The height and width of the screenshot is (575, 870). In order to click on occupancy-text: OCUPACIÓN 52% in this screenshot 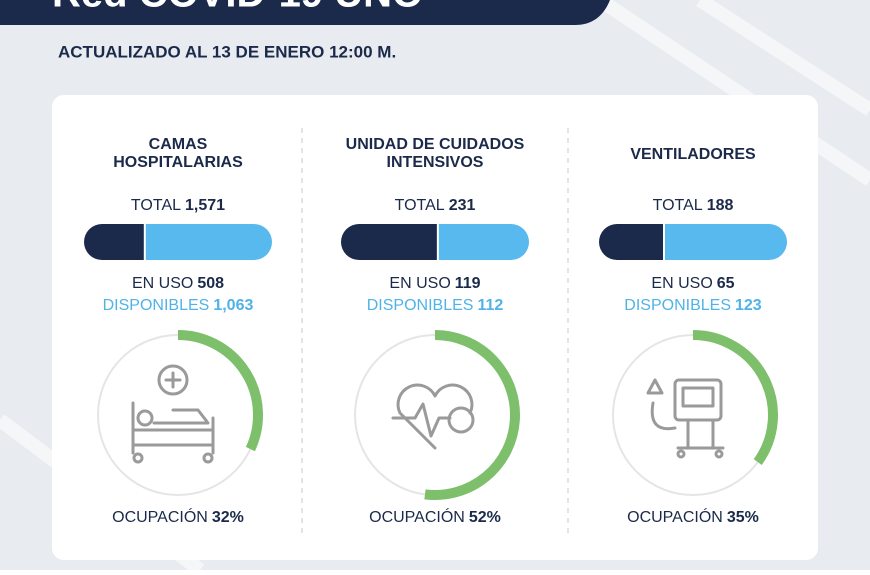, I will do `click(435, 516)`.